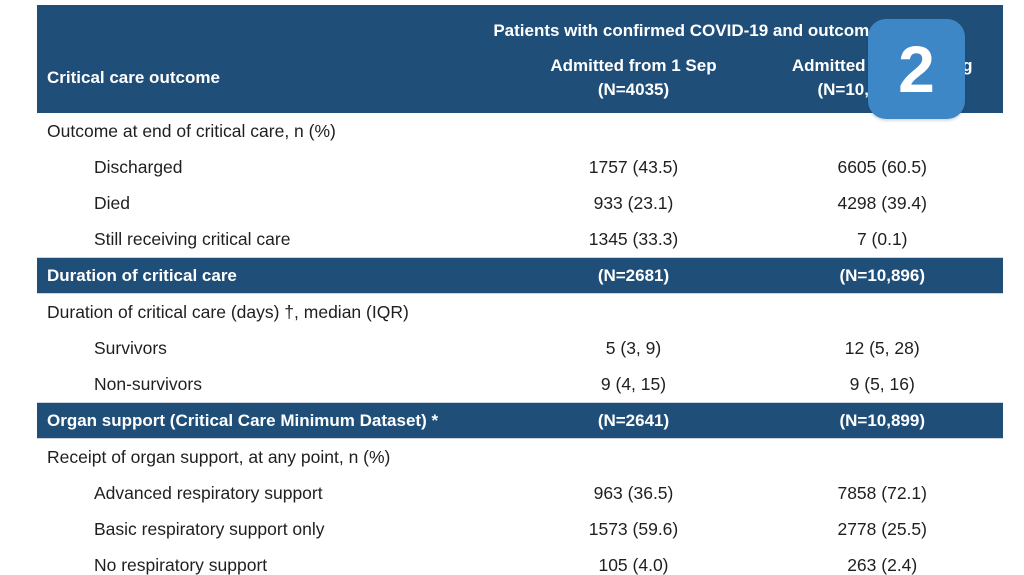 The height and width of the screenshot is (575, 1024). I want to click on column-header-admitted-from-1-sep-n: (N=4035), so click(633, 89).